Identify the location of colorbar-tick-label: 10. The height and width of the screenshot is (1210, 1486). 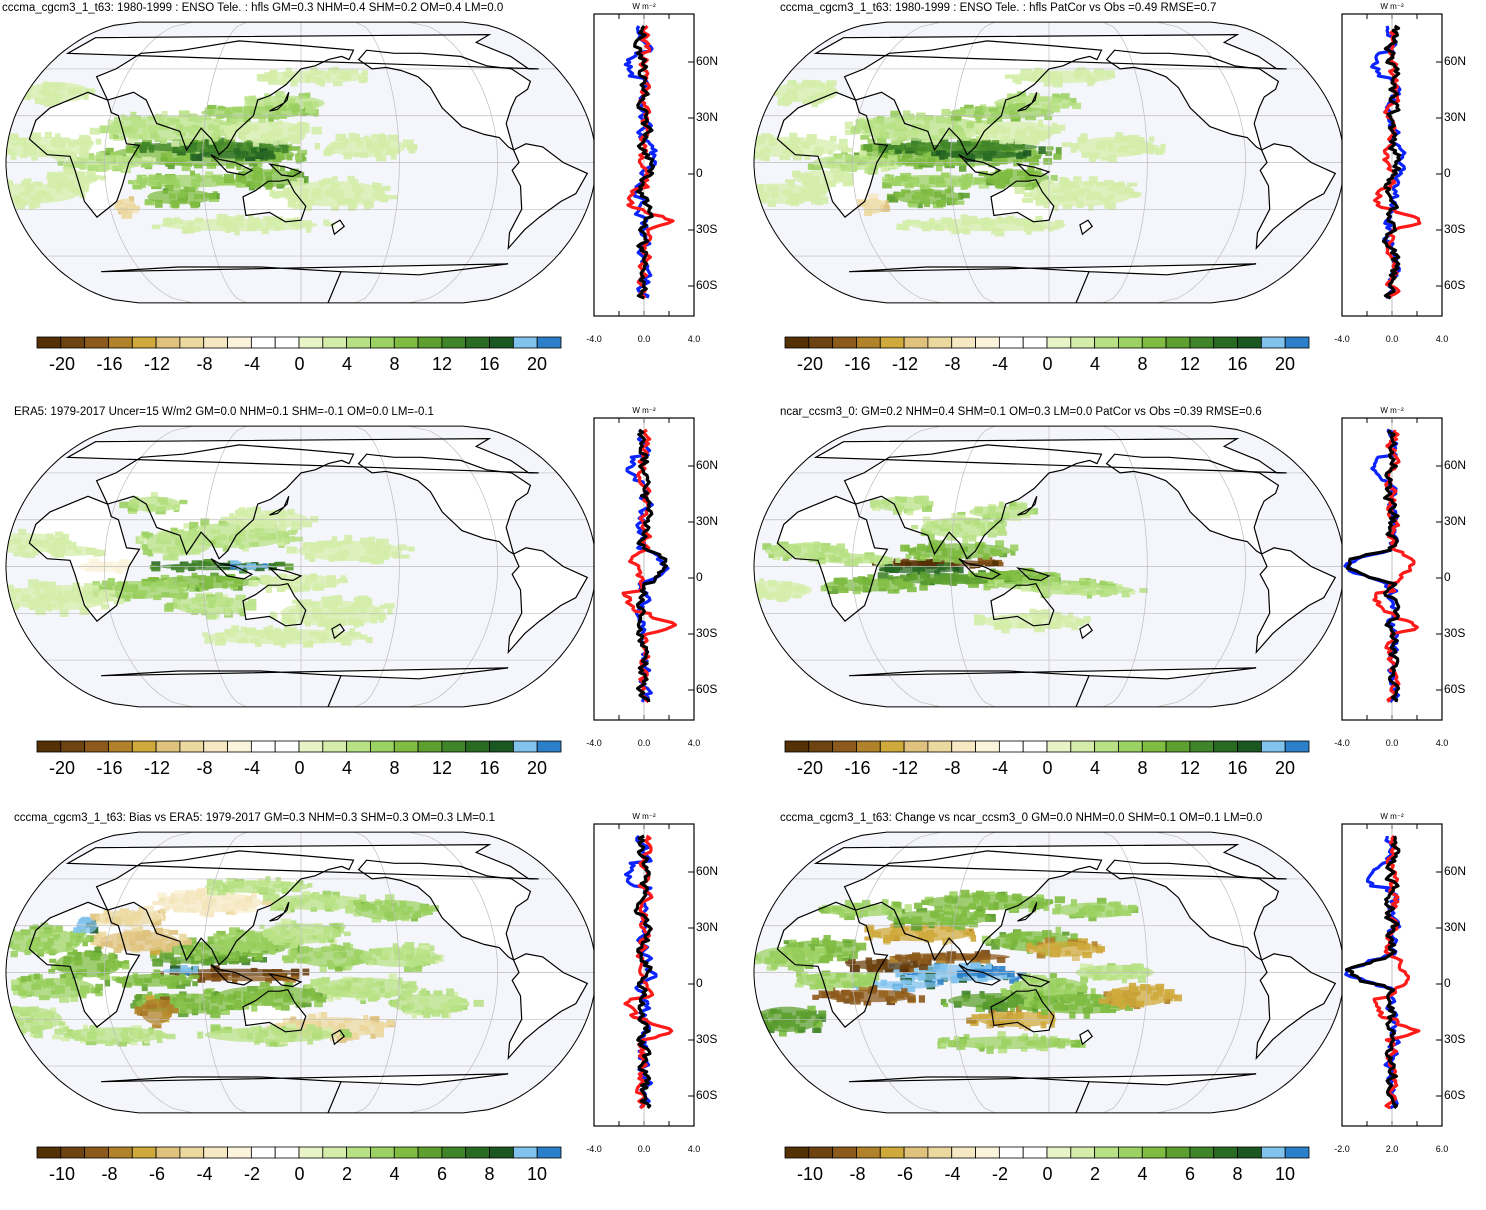
(537, 1174).